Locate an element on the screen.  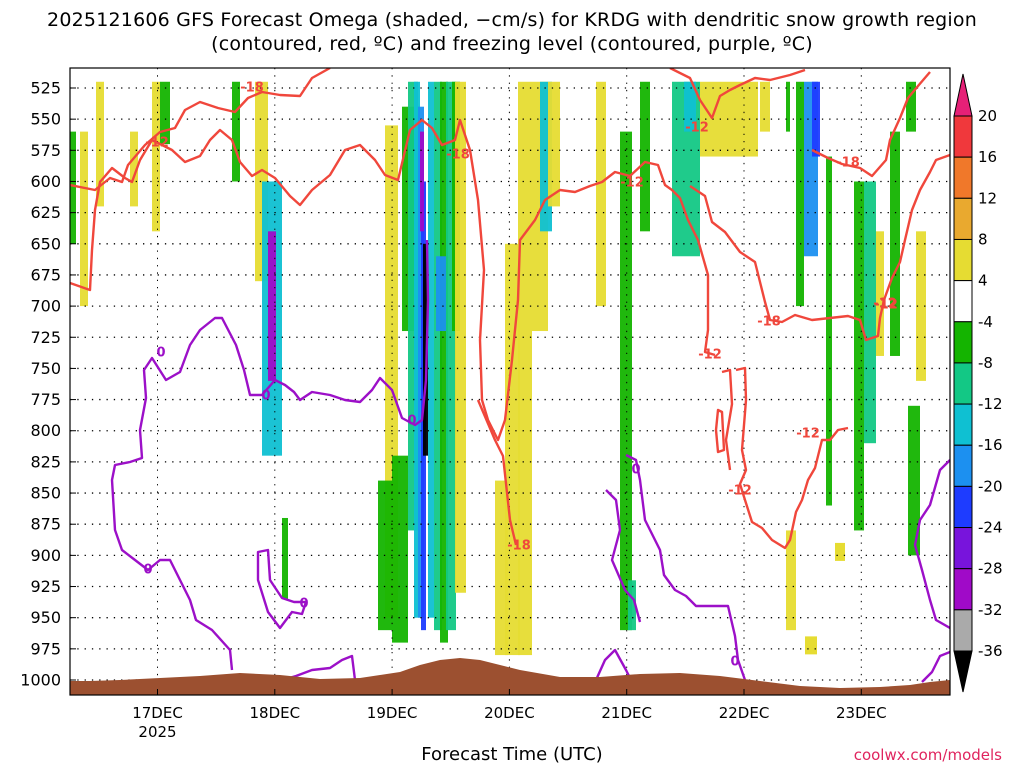
colorbar-label: -12 is located at coordinates (990, 404).